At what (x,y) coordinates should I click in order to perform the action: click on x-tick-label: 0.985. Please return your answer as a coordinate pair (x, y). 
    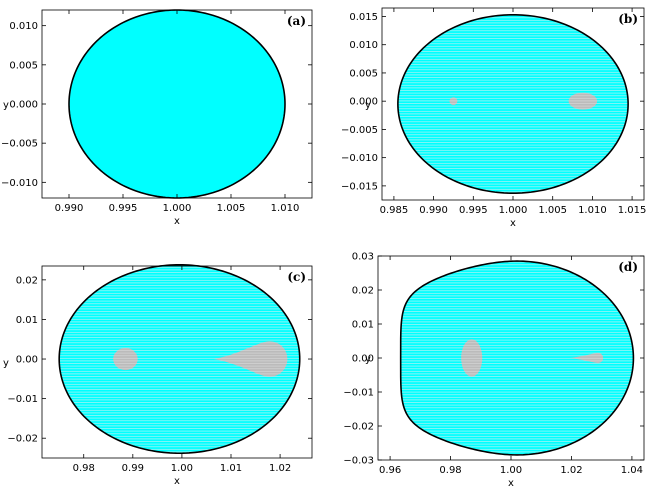
    Looking at the image, I should click on (394, 210).